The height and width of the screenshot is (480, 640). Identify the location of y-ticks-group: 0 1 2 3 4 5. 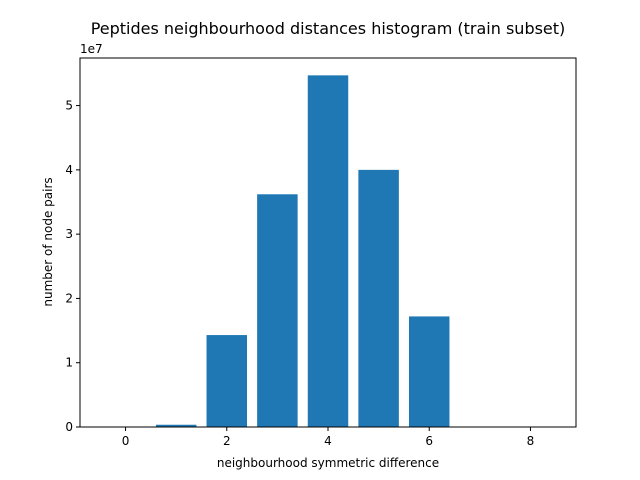
(72, 266).